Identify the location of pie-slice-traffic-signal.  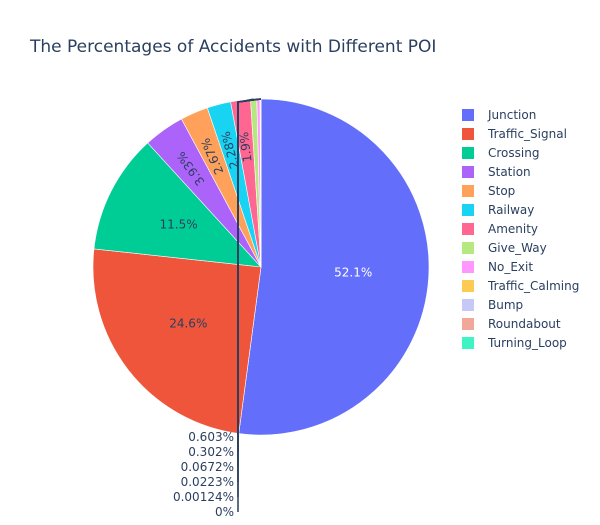
(177, 341).